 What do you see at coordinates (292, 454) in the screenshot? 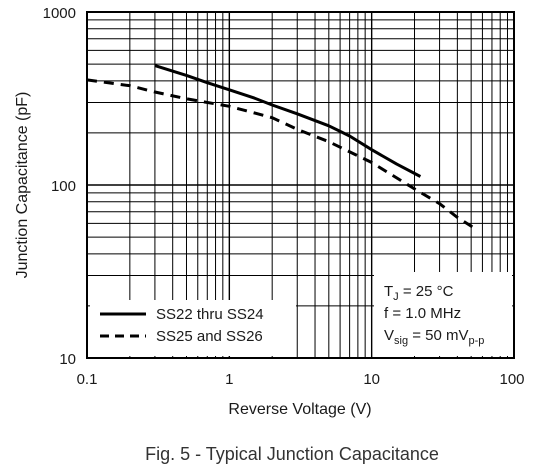
I see `figure-caption: Fig. 5 - Typical Junction Capacitance` at bounding box center [292, 454].